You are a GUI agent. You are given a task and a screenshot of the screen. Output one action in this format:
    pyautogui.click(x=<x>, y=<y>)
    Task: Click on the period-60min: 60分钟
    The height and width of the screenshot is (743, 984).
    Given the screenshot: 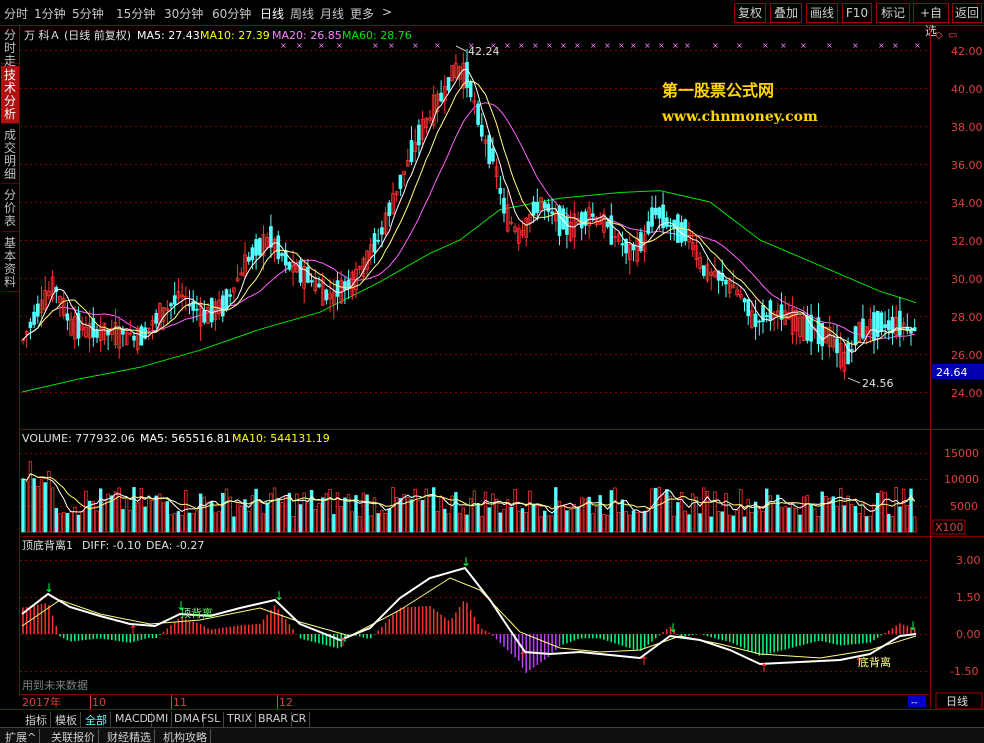 What is the action you would take?
    pyautogui.click(x=232, y=14)
    